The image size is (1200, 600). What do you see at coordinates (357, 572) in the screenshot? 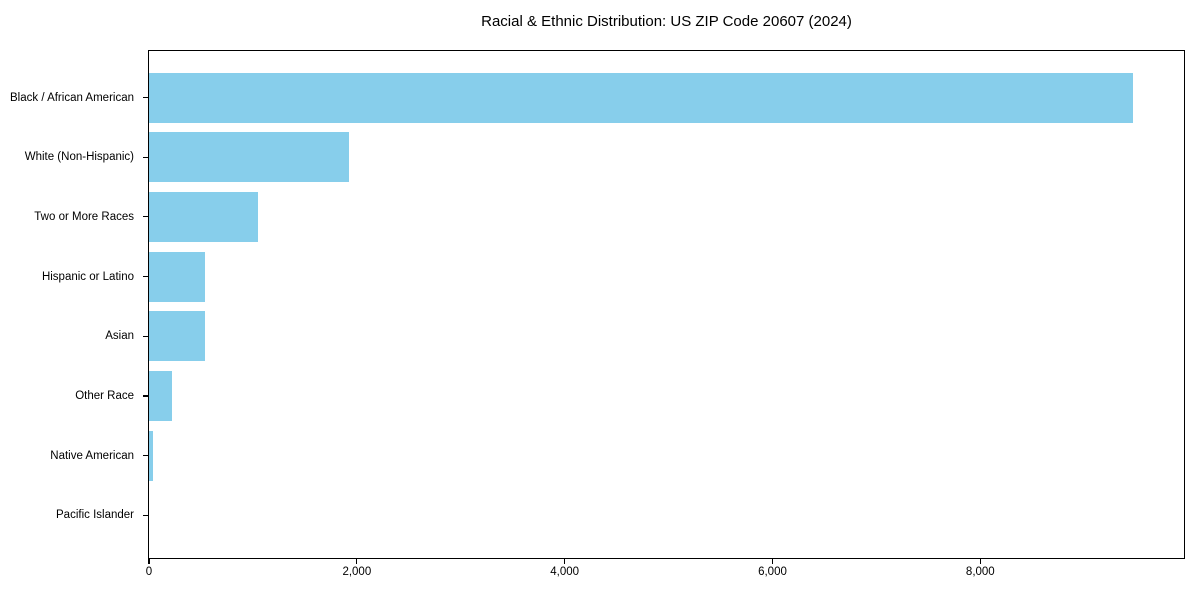
I see `x-tick-label: 2,000` at bounding box center [357, 572].